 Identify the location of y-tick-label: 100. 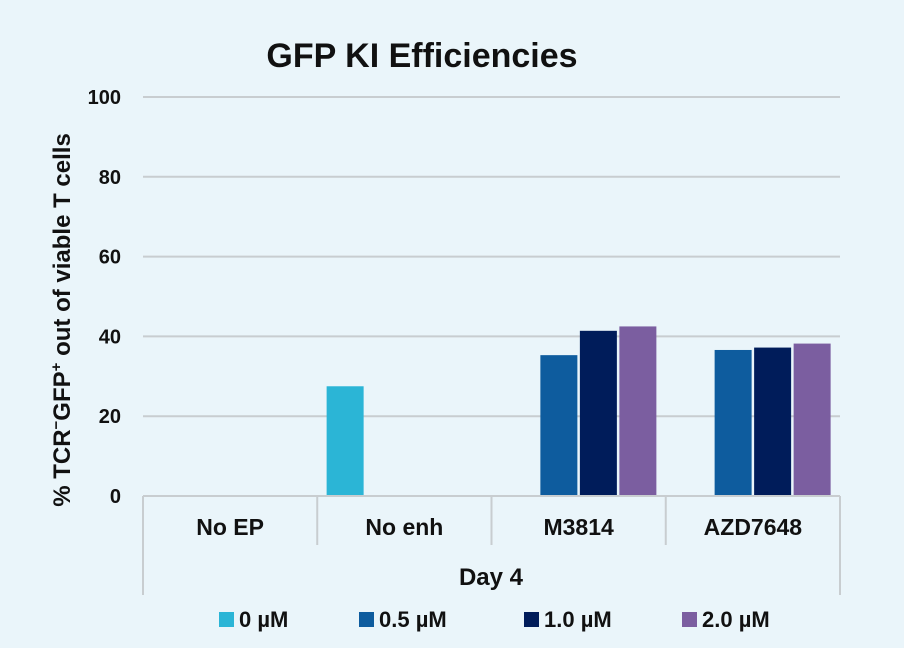
(104, 98).